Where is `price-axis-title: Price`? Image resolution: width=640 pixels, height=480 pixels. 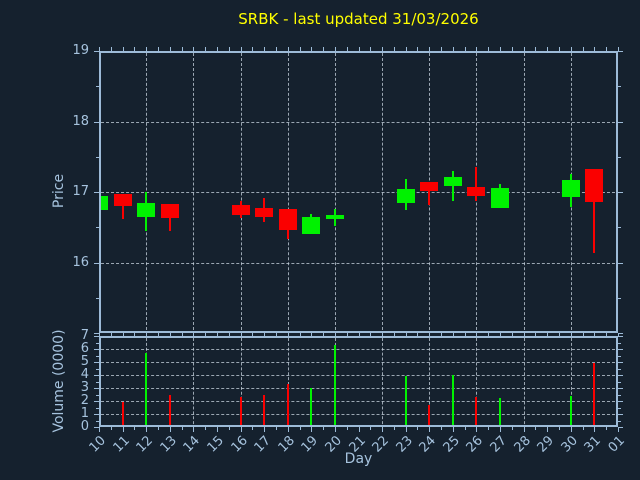 price-axis-title: Price is located at coordinates (59, 191).